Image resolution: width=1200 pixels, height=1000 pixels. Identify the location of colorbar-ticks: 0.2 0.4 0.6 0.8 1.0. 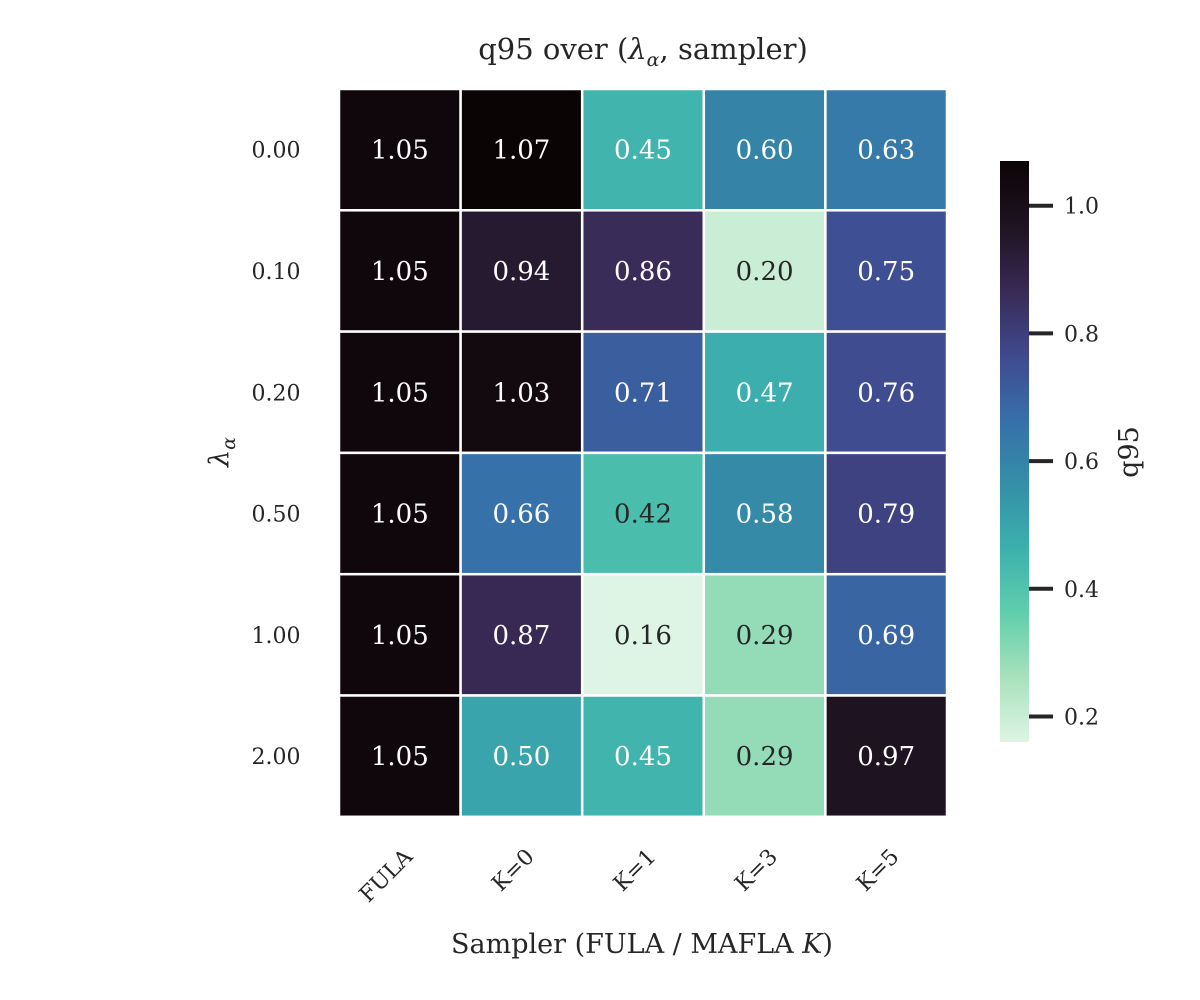
(1064, 462).